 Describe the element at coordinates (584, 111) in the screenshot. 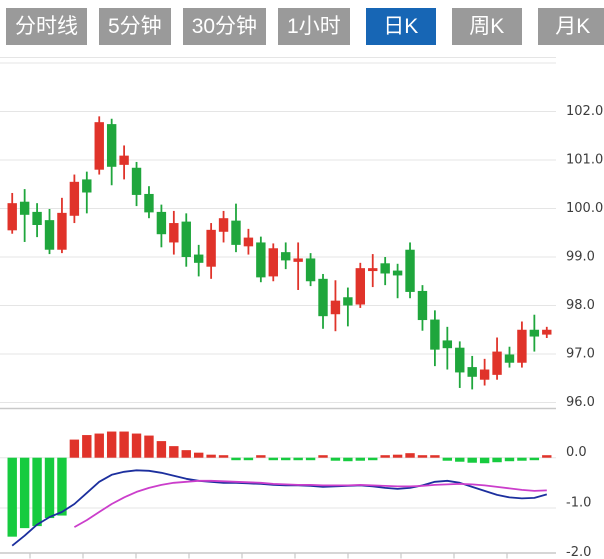

I see `svg-text: 102.0` at that location.